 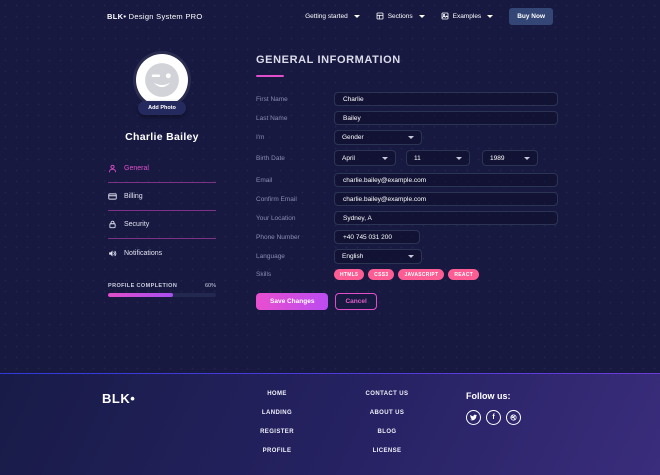 I want to click on footer-divider, so click(x=330, y=373).